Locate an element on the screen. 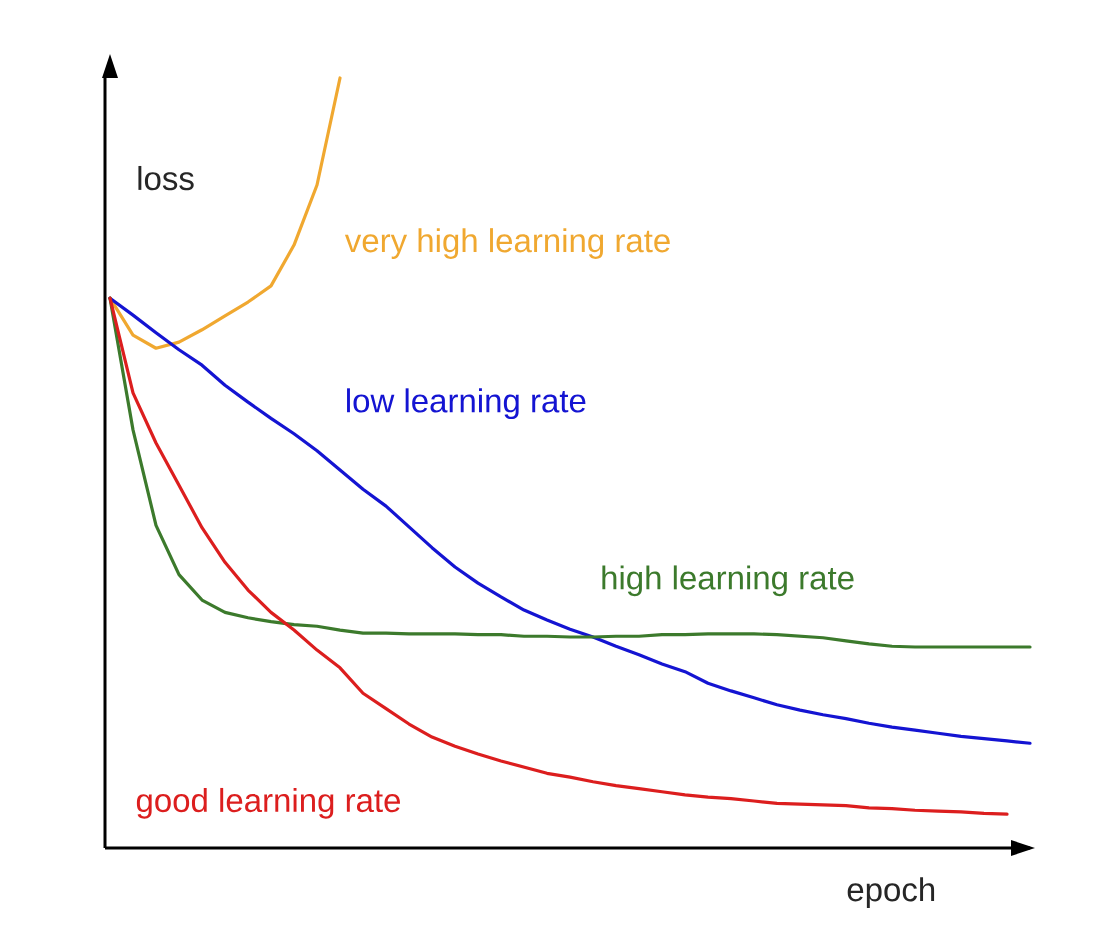 The height and width of the screenshot is (952, 1098). x-axis-title: epoch is located at coordinates (891, 892).